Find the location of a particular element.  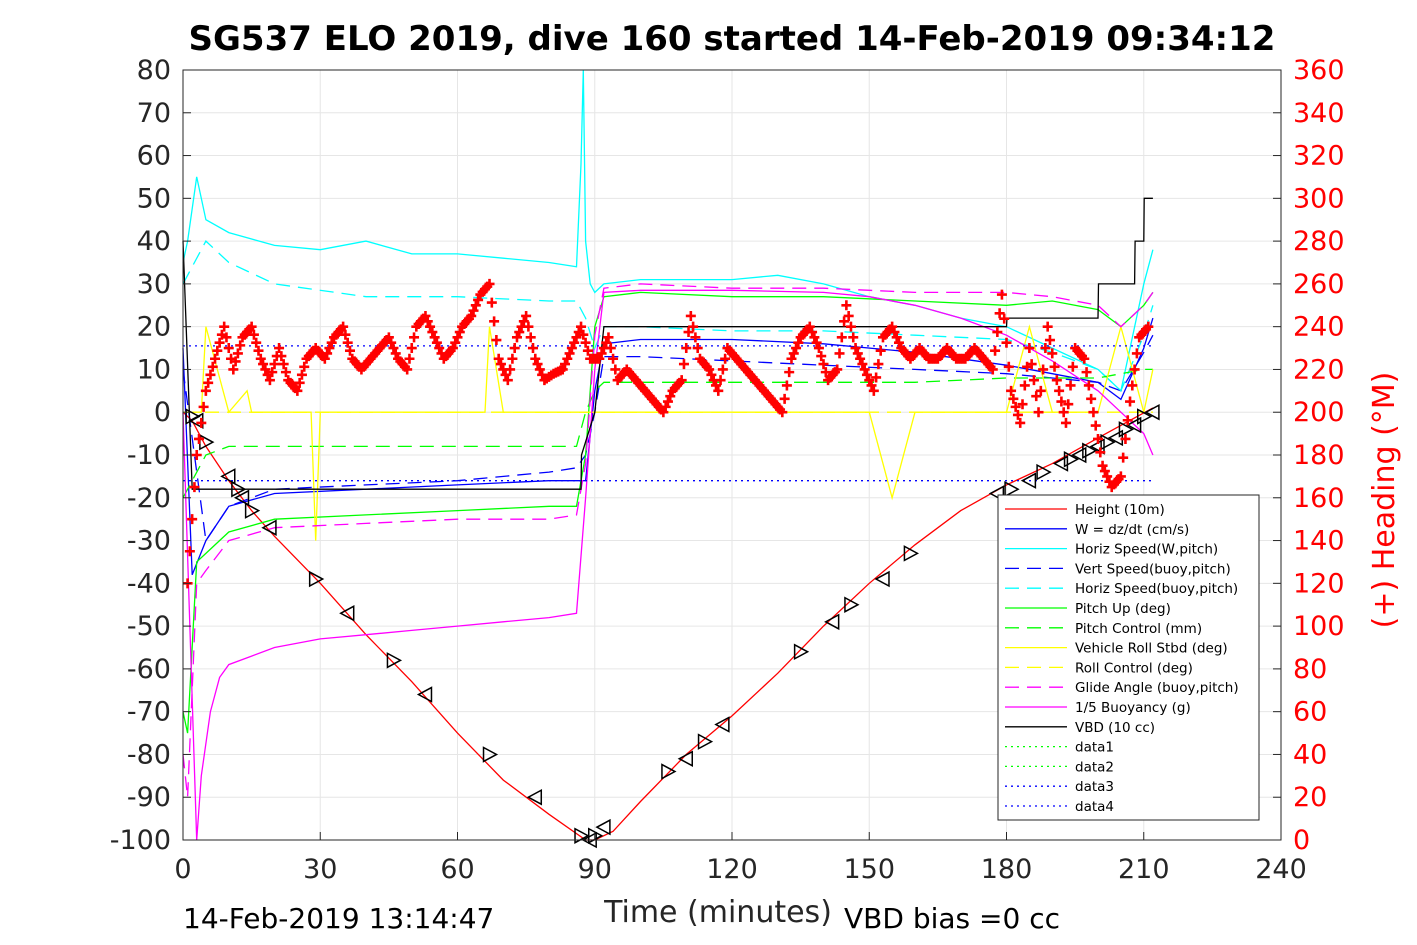

y2-tick-label: 180 is located at coordinates (1319, 455).